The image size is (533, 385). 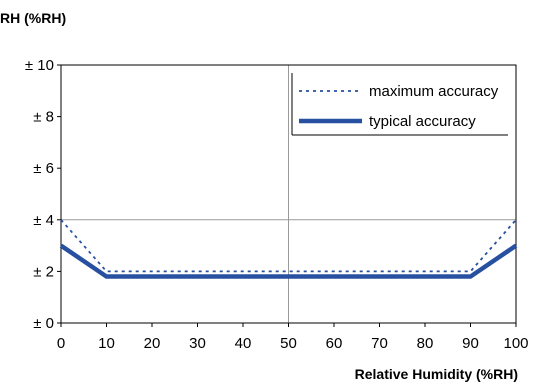 I want to click on y-tick-label: ± 4, so click(x=43, y=220).